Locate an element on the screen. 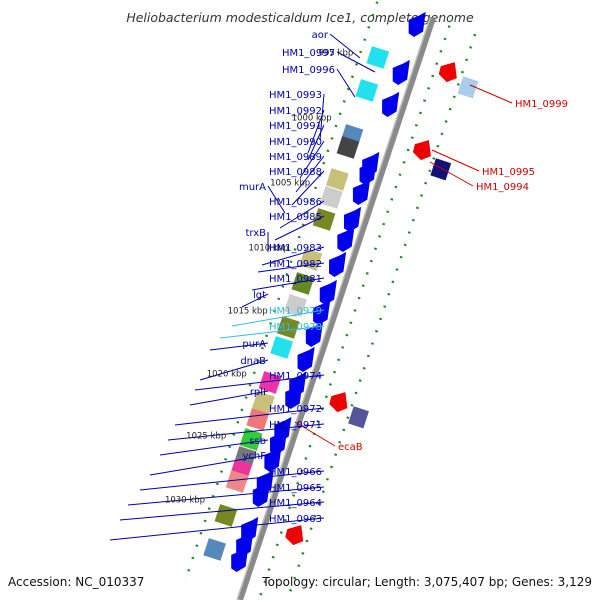 This screenshot has height=600, width=600. gene-label-right: HM1_0999 is located at coordinates (541, 104).